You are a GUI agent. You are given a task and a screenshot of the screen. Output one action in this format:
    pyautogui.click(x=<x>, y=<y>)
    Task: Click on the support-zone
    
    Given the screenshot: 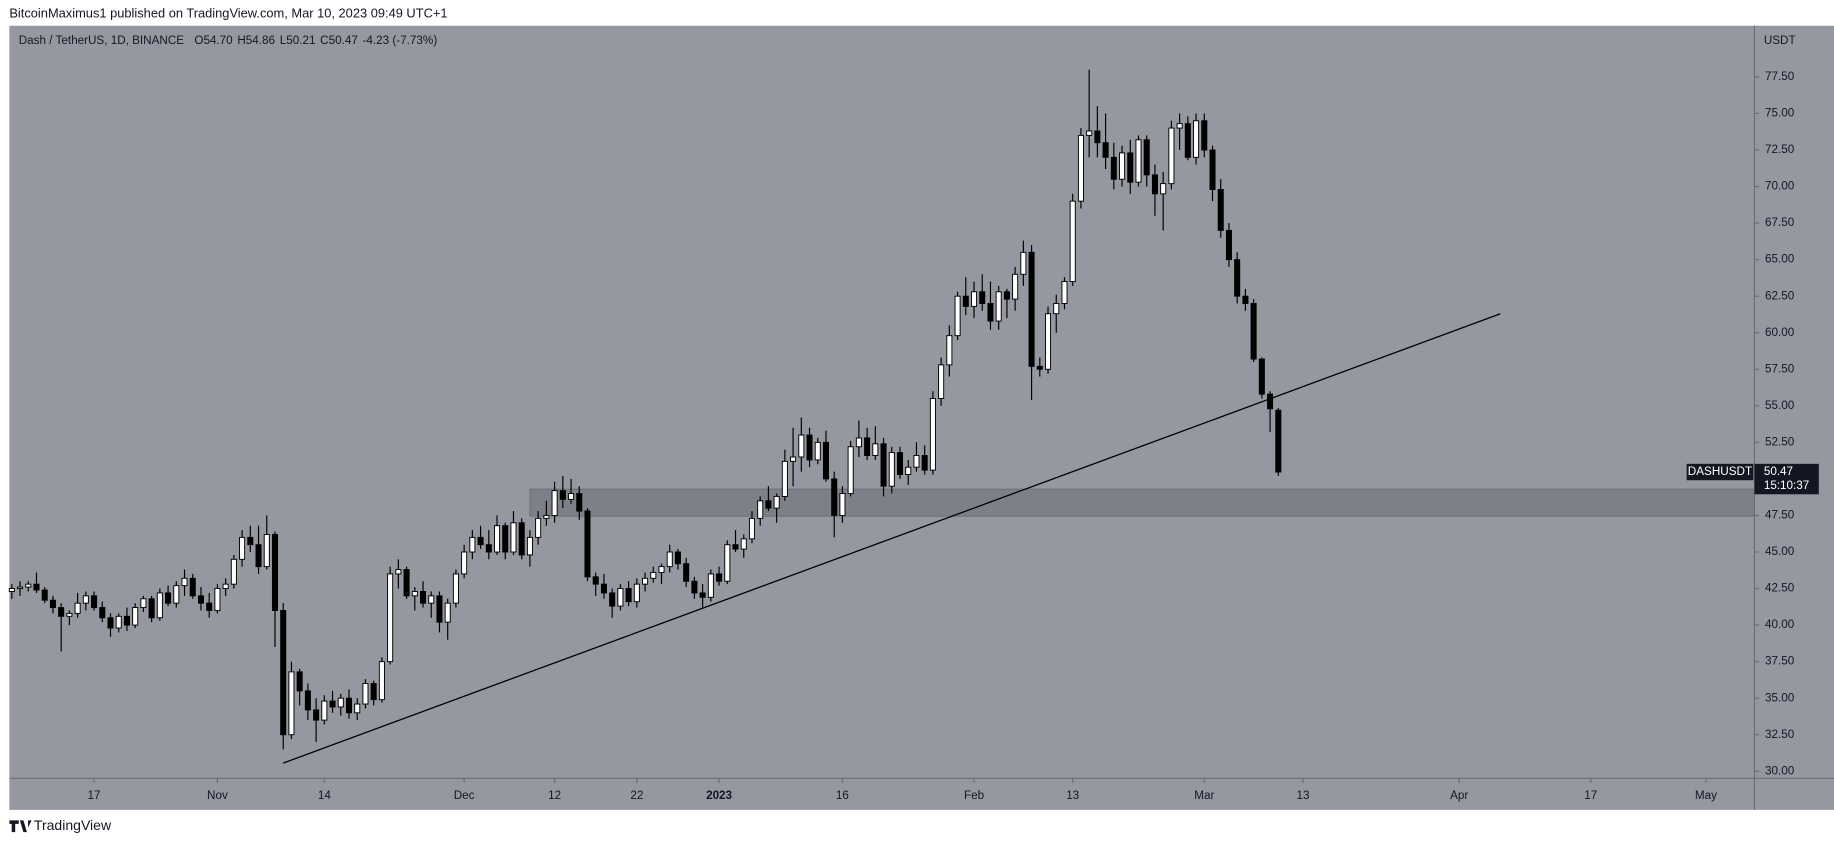 What is the action you would take?
    pyautogui.click(x=1142, y=502)
    